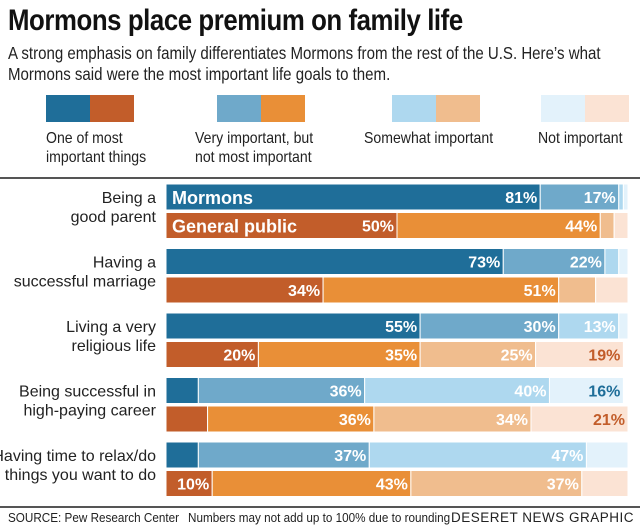  Describe the element at coordinates (392, 485) in the screenshot. I see `general-value-label-4-1: 43%` at that location.